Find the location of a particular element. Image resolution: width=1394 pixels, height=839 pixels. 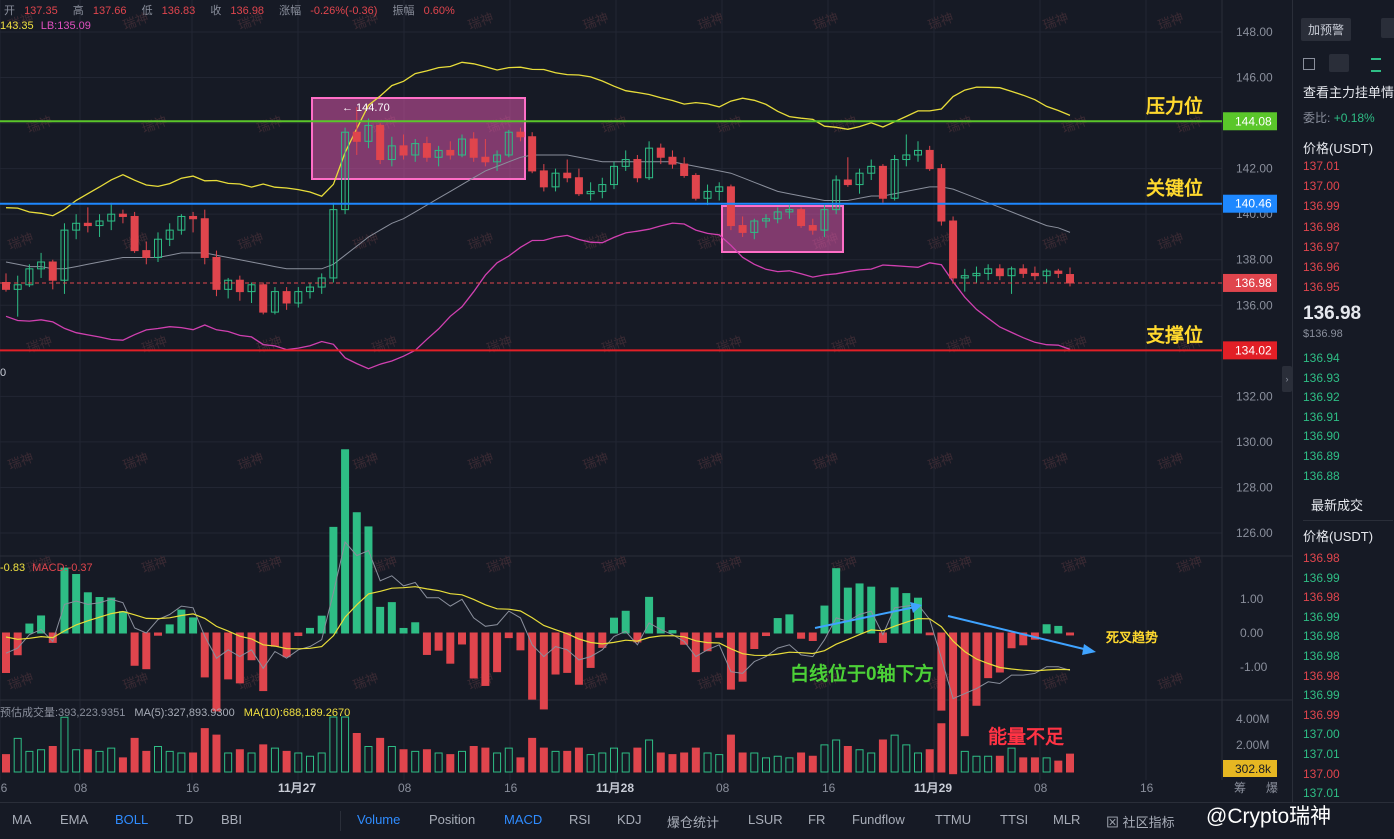

tab-indicator-3: RSI is located at coordinates (580, 819).